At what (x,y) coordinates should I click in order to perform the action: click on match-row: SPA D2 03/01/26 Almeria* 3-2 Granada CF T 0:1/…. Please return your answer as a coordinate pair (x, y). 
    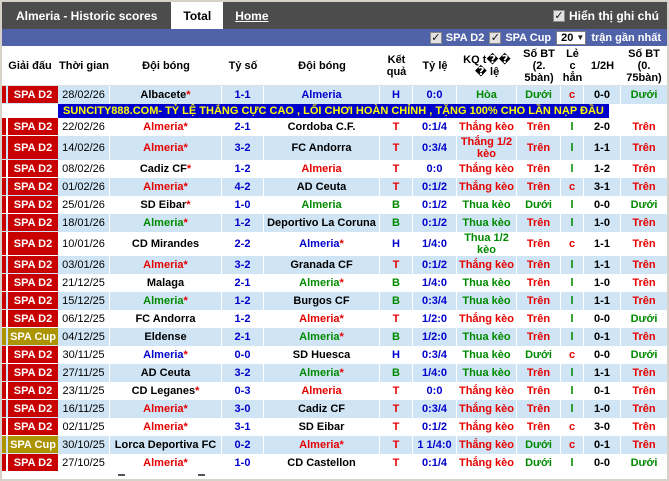
    Looking at the image, I should click on (334, 265).